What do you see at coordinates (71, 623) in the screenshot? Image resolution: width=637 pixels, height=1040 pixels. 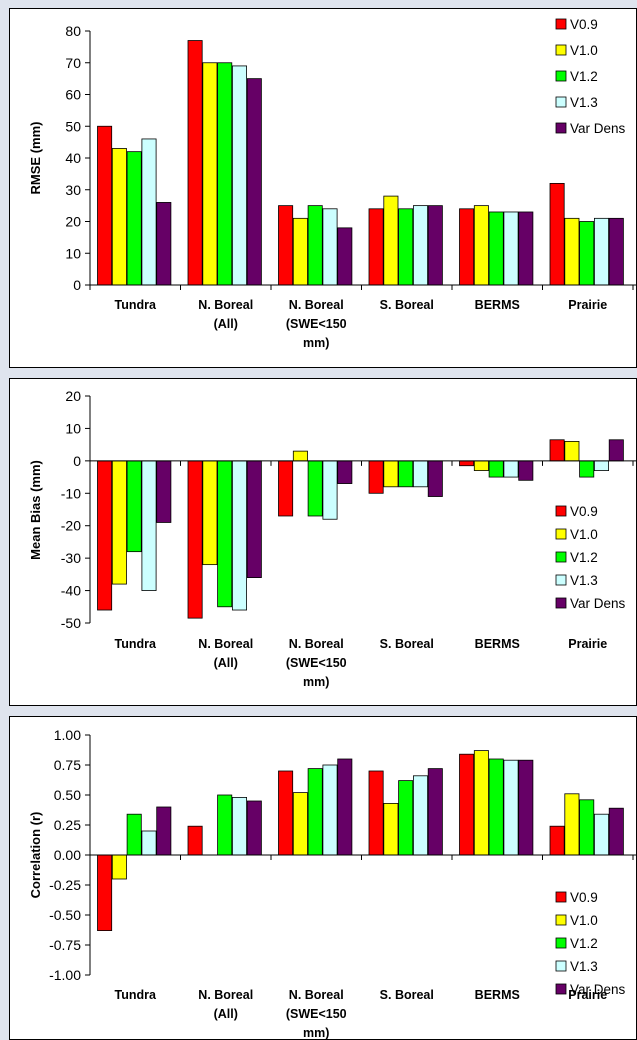 I see `y-tick-label: -50` at bounding box center [71, 623].